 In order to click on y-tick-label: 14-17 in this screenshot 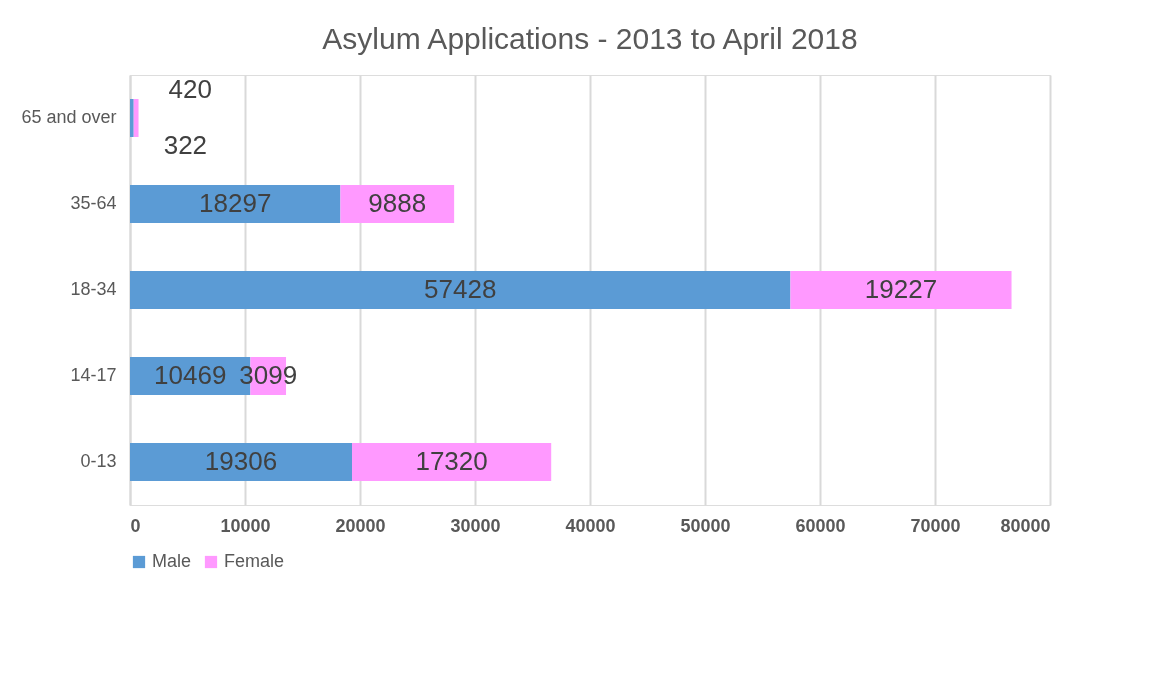, I will do `click(93, 375)`.